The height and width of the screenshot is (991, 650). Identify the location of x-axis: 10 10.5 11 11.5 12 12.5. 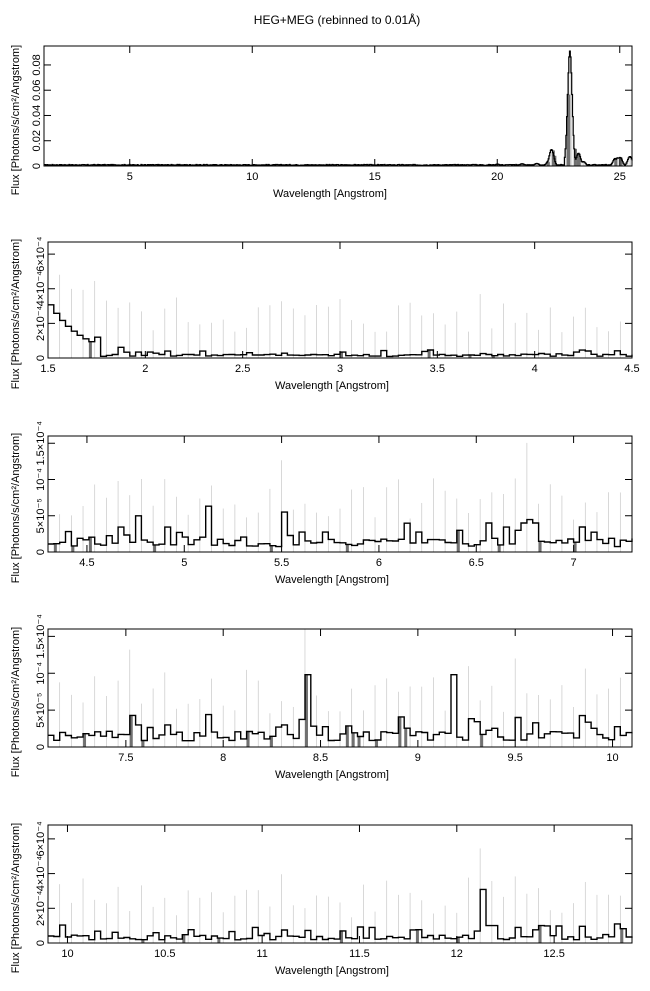
(313, 892).